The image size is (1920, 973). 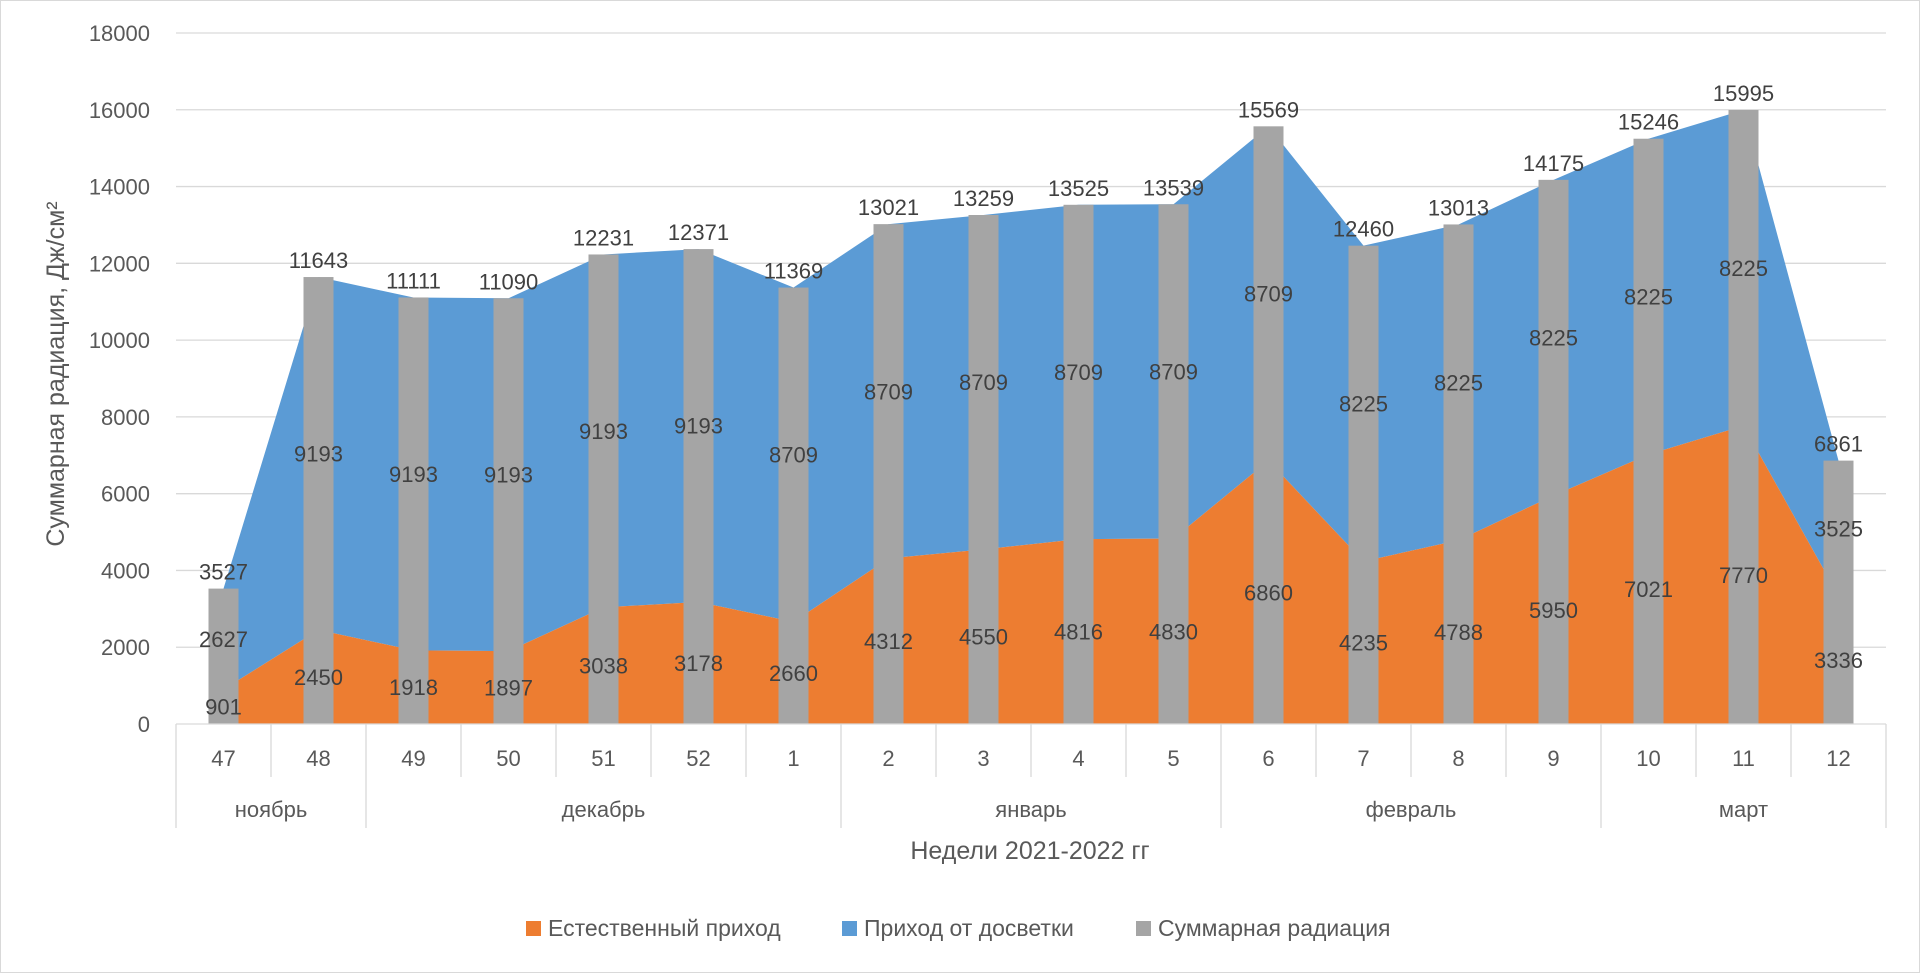 I want to click on x-tick-label: 5, so click(x=1173, y=758).